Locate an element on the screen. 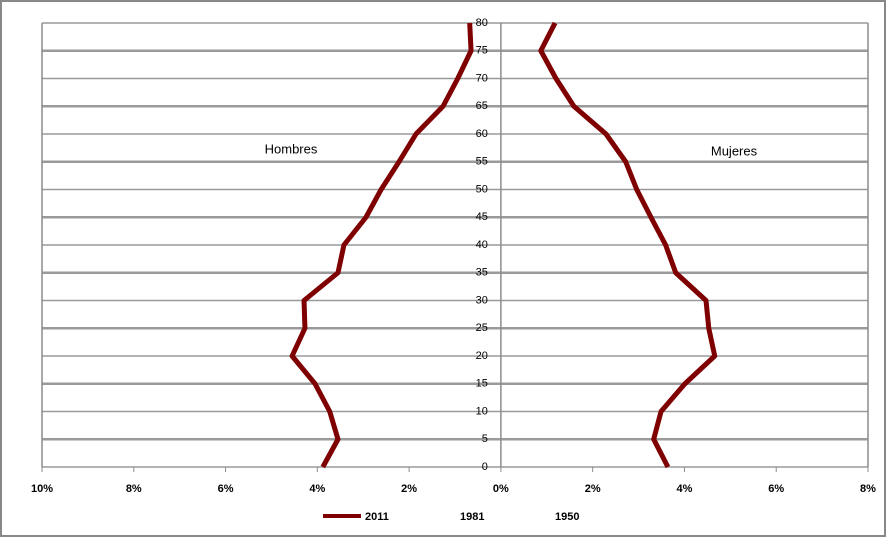 The height and width of the screenshot is (543, 887). y-tick-label: 80 is located at coordinates (482, 23).